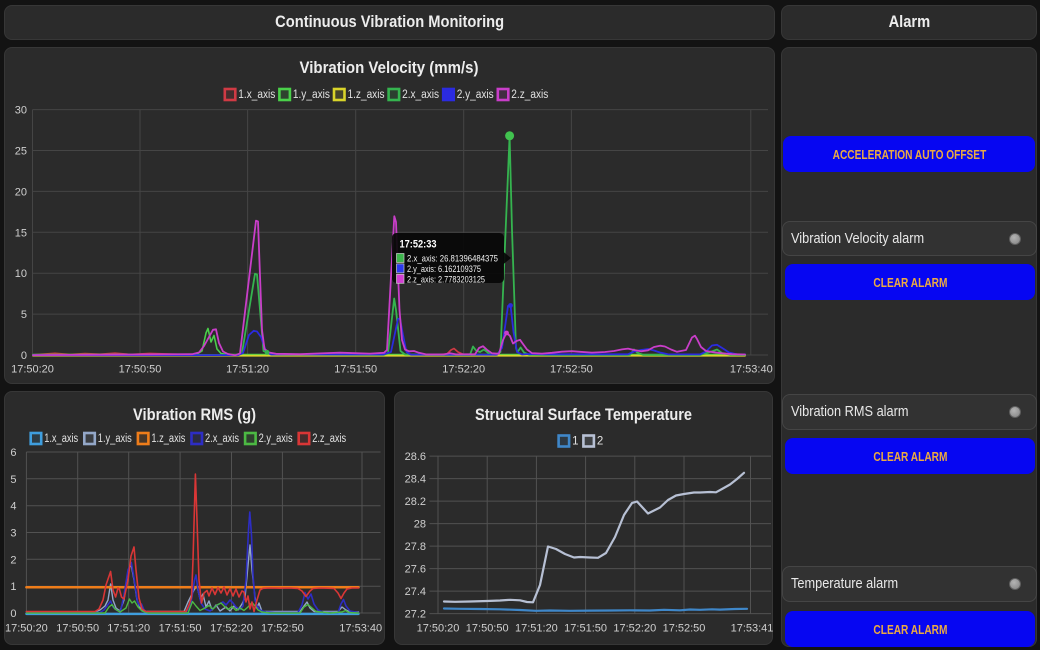 The width and height of the screenshot is (1040, 650). I want to click on svg-text: 20, so click(21, 192).